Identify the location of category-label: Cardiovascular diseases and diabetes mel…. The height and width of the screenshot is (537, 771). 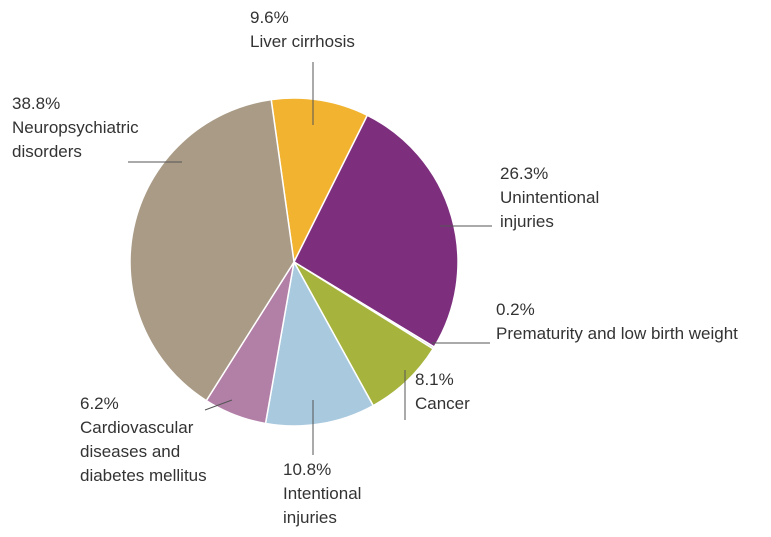
(143, 451).